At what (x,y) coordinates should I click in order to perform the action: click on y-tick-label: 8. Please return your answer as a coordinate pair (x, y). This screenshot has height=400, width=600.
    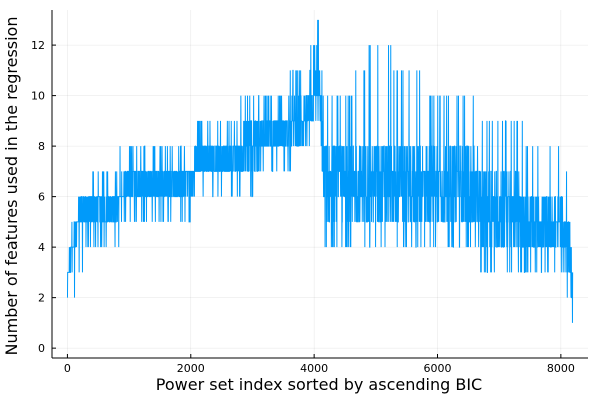
    Looking at the image, I should click on (41, 146).